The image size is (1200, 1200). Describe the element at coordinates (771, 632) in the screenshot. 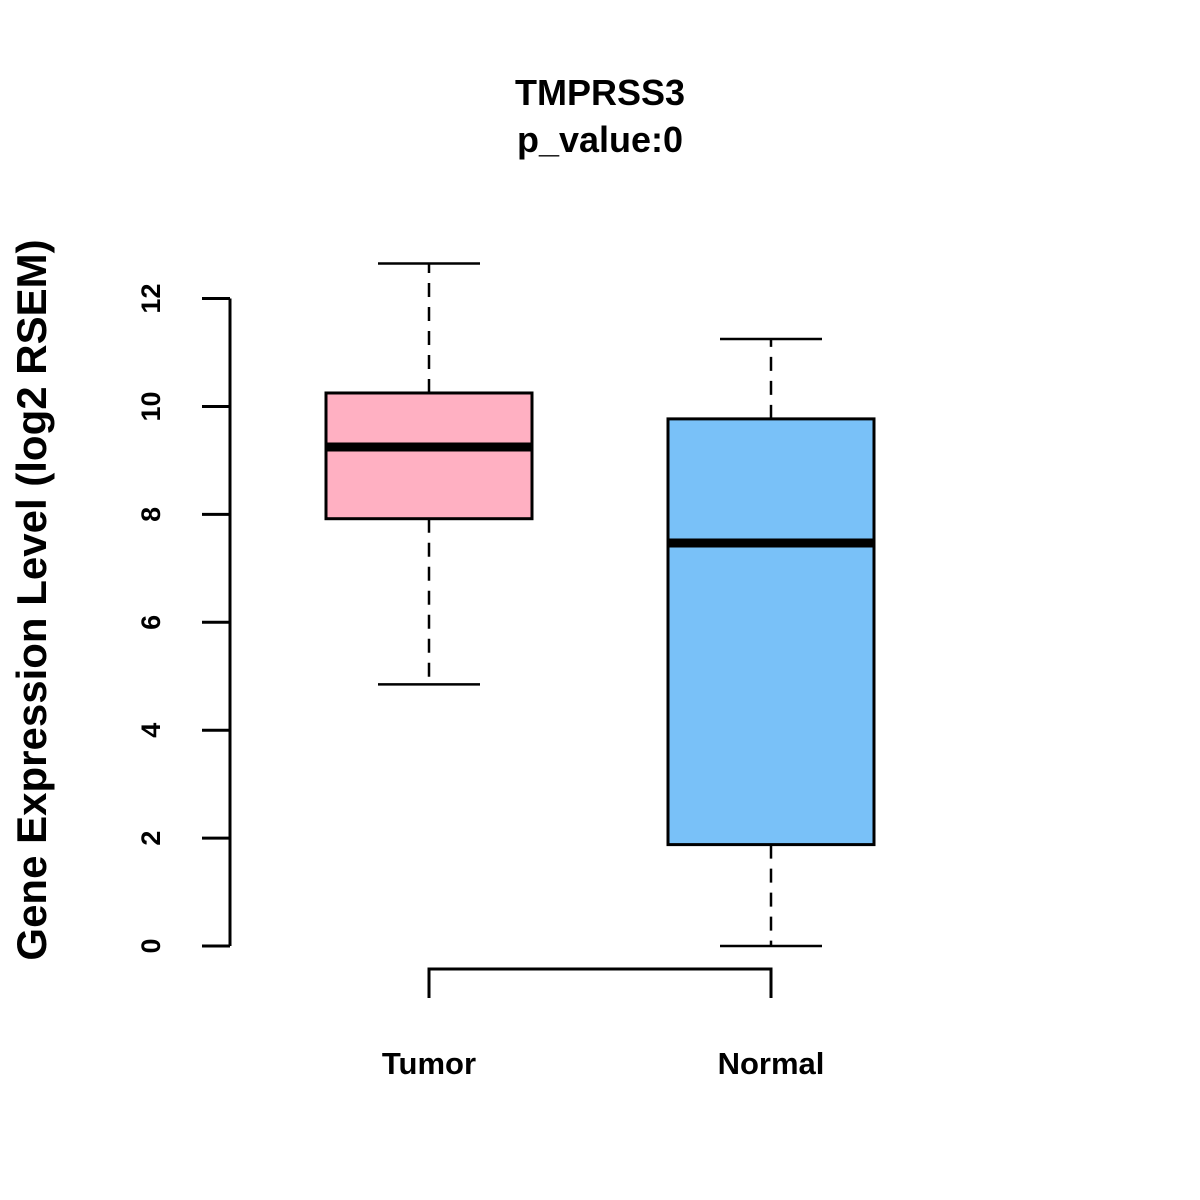

I see `iqr-box-normal` at that location.